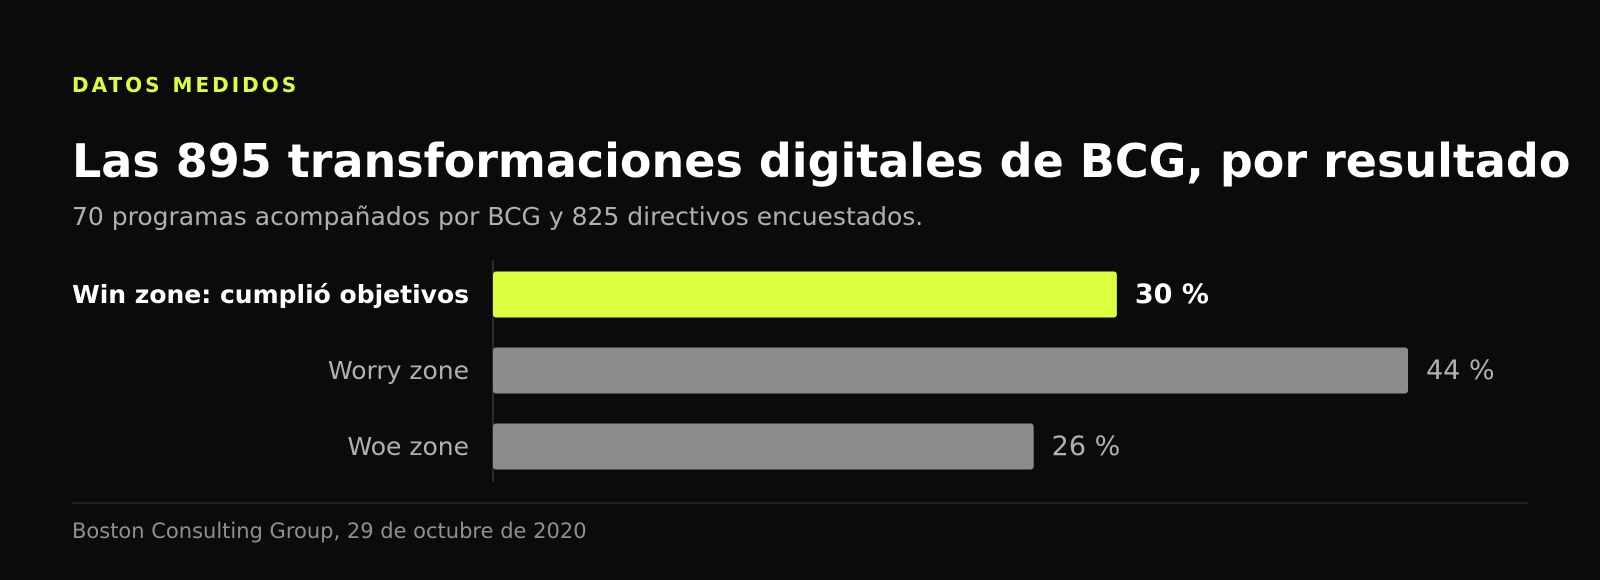 This screenshot has height=580, width=1600. What do you see at coordinates (1086, 446) in the screenshot?
I see `value-label: 26 %` at bounding box center [1086, 446].